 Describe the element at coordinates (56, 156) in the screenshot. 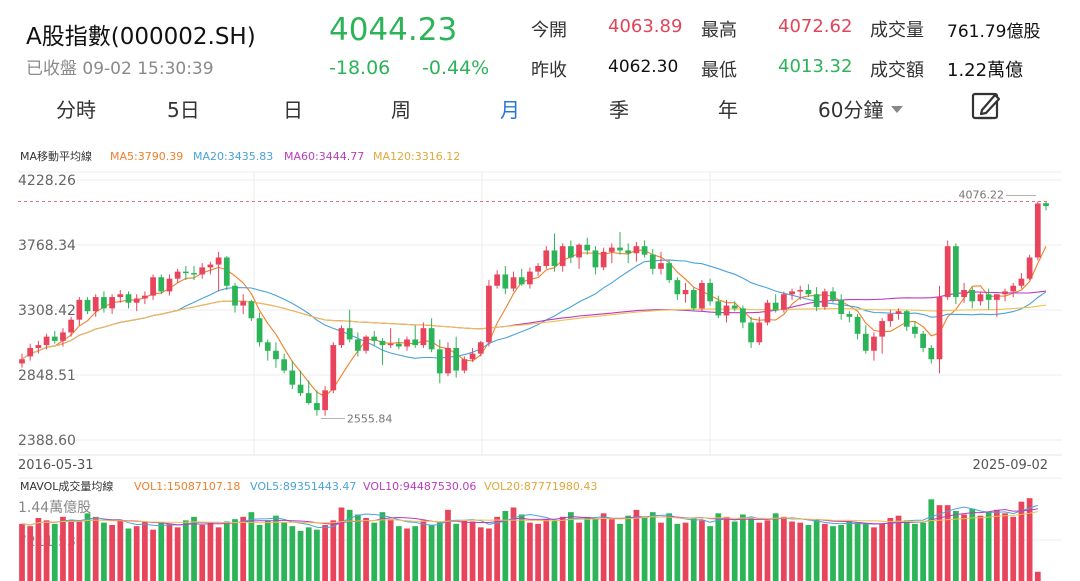

I see `ma-legend-title: MA移動平均線` at that location.